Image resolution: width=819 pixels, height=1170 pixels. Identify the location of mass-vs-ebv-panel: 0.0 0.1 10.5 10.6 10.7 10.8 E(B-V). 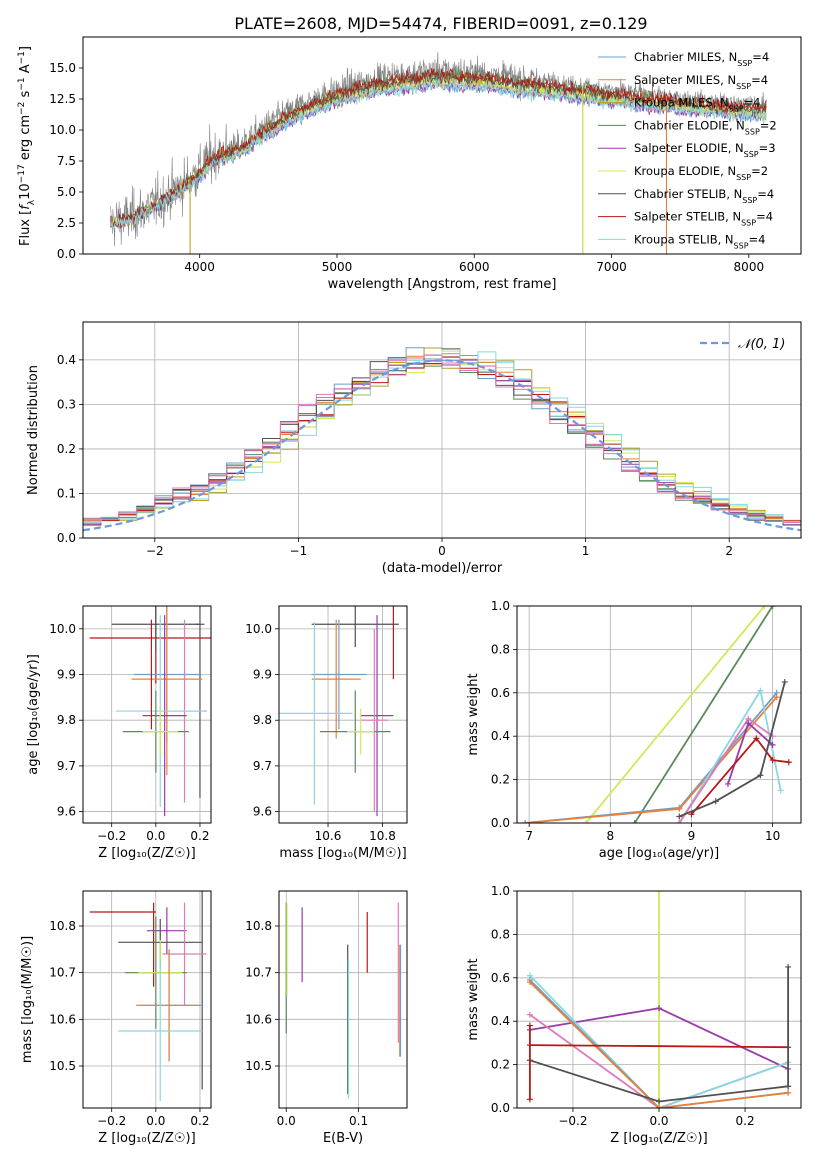
(326, 1018).